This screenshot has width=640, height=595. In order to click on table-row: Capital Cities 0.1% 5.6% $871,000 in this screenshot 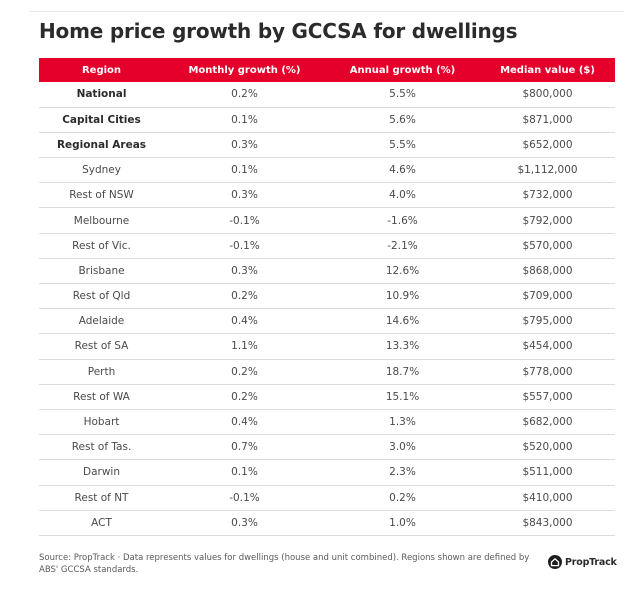, I will do `click(327, 120)`.